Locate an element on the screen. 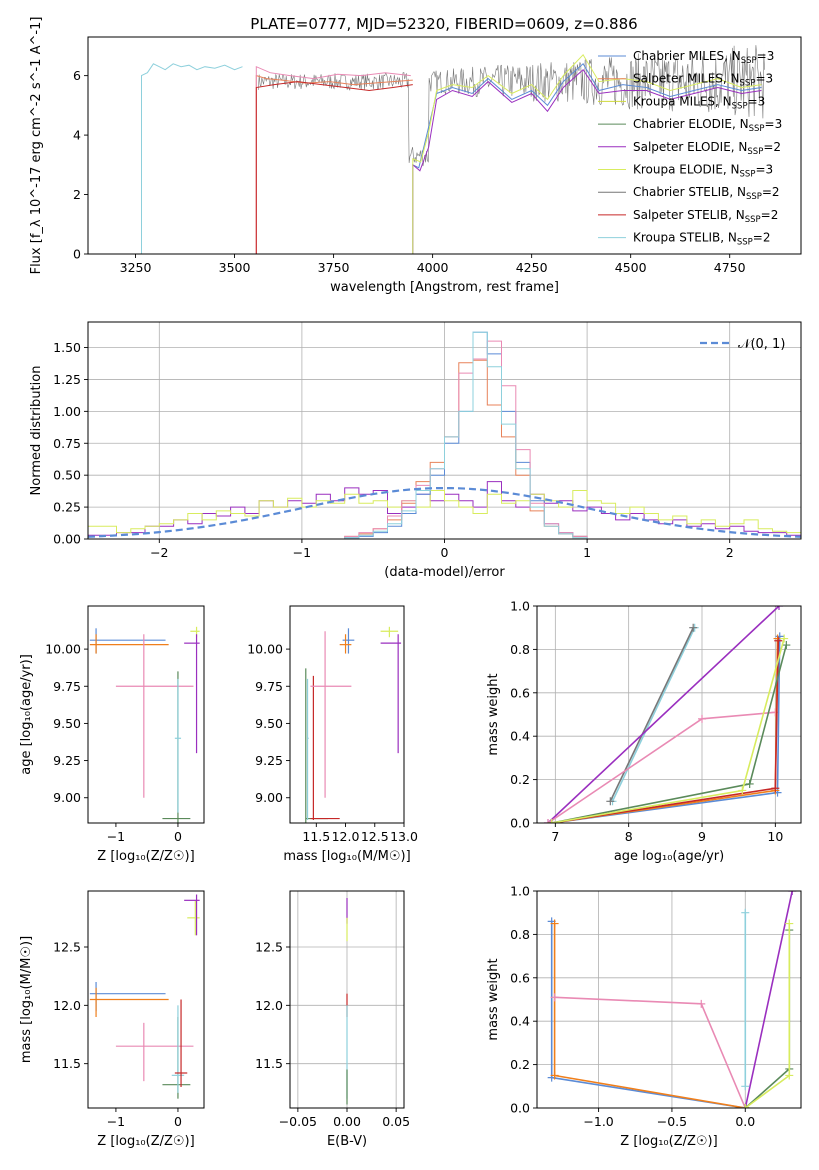 The width and height of the screenshot is (819, 1170). y-tick-label: 6 is located at coordinates (77, 75).